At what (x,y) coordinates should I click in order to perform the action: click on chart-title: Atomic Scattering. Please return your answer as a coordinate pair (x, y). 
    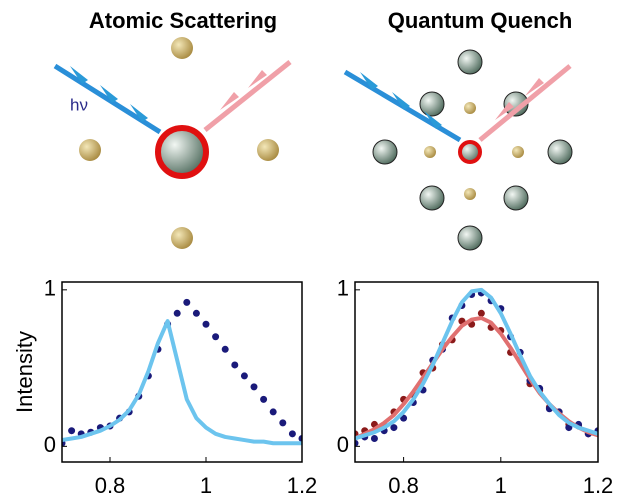
    Looking at the image, I should click on (183, 20).